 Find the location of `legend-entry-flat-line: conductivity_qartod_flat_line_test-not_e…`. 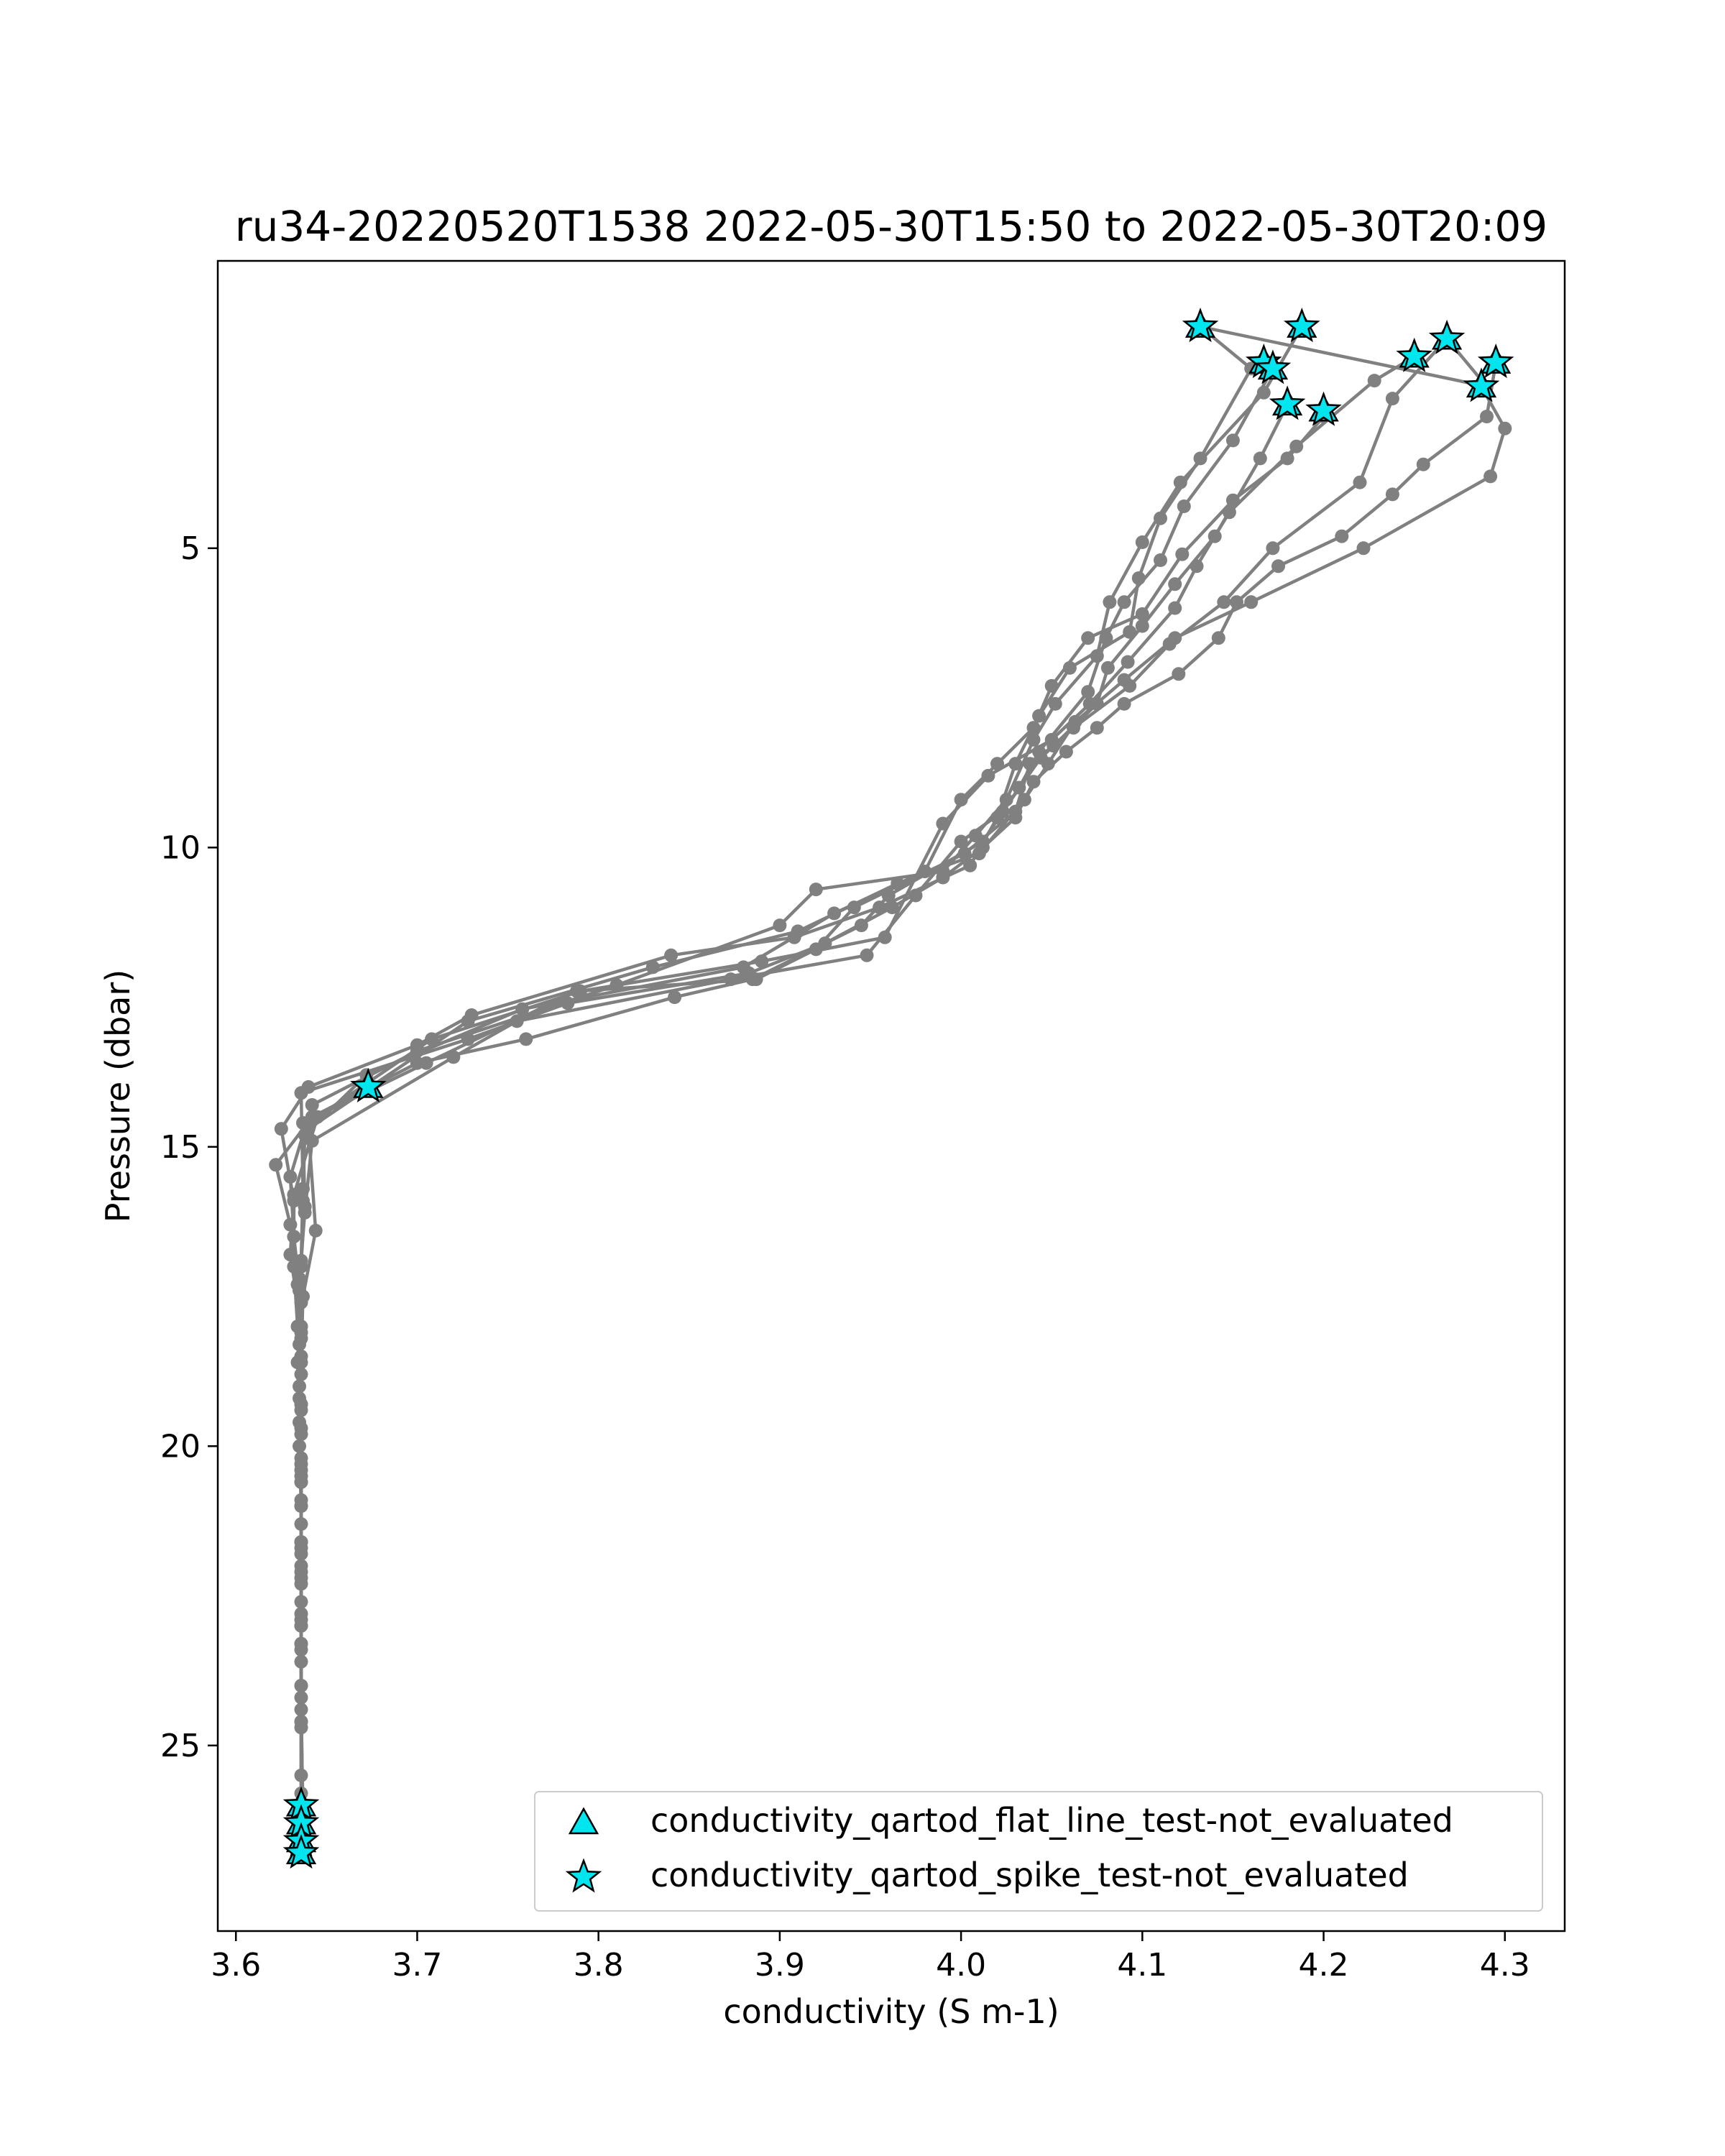

legend-entry-flat-line: conductivity_qartod_flat_line_test-not_e… is located at coordinates (1051, 1820).